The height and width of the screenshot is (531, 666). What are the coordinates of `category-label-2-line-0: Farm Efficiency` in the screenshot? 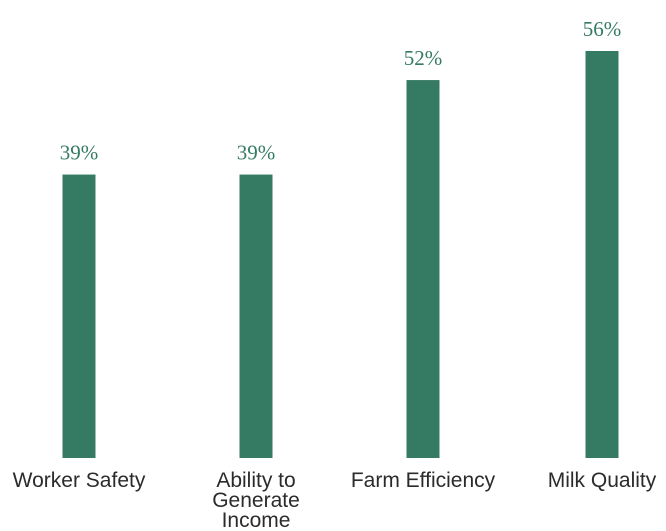 It's located at (423, 480).